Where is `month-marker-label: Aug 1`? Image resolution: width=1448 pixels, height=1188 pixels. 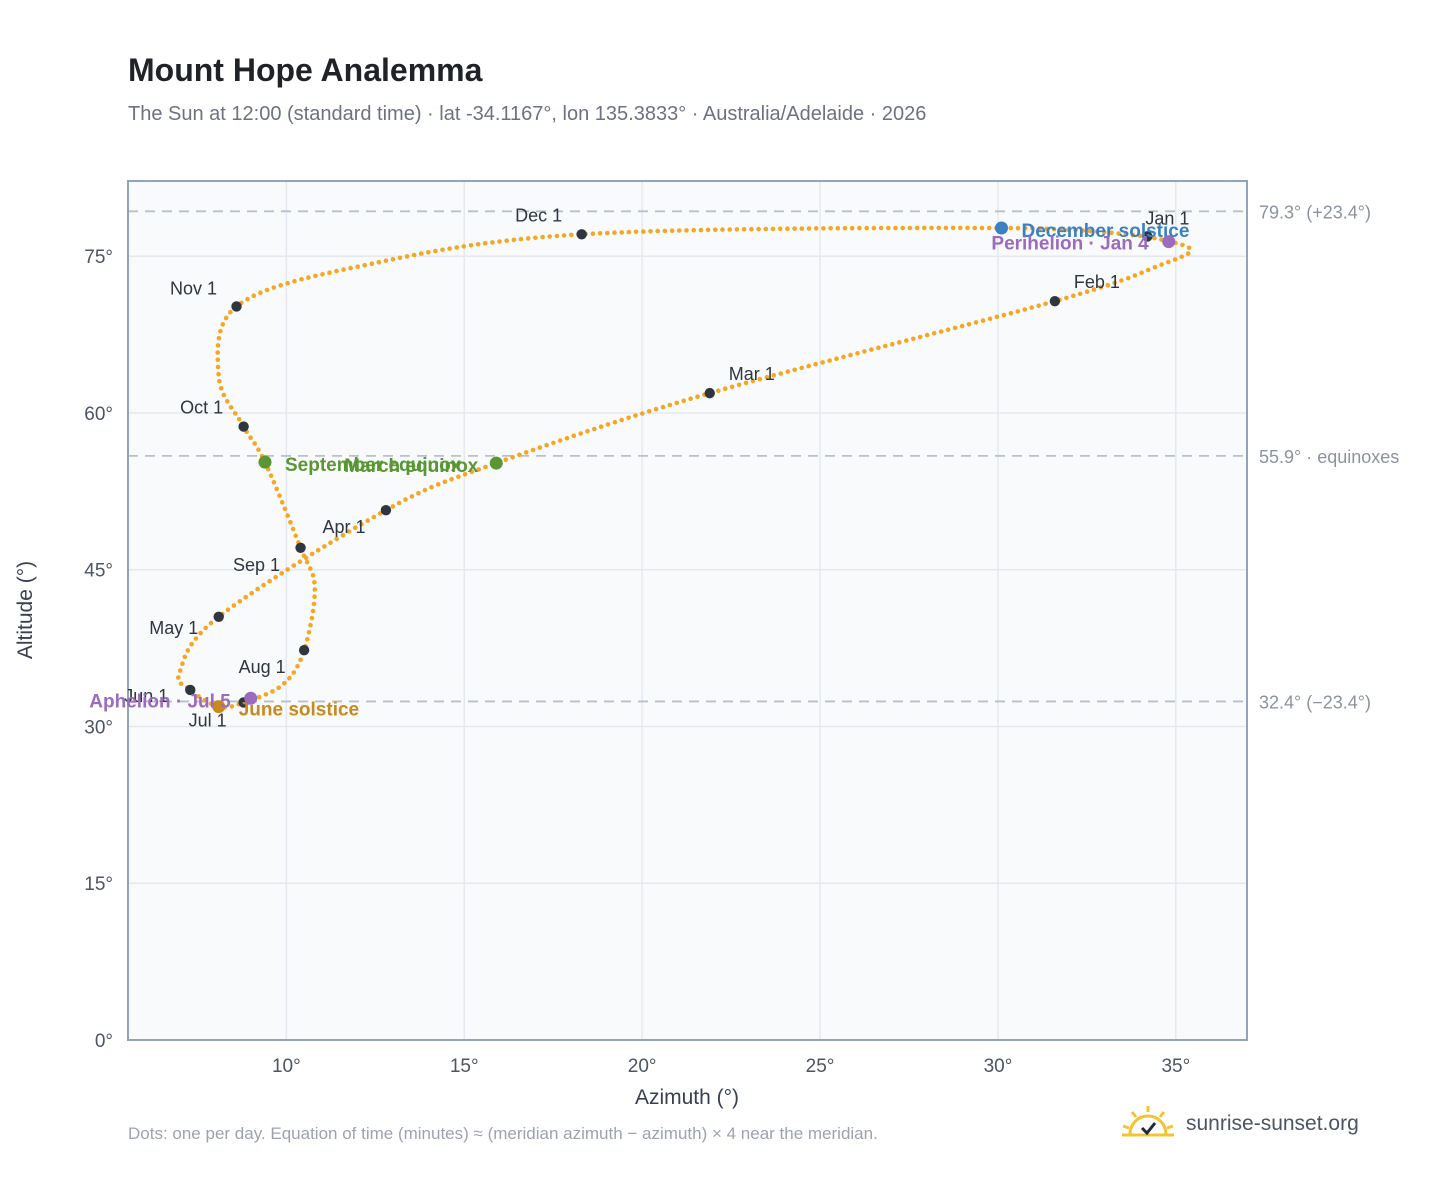 month-marker-label: Aug 1 is located at coordinates (262, 667).